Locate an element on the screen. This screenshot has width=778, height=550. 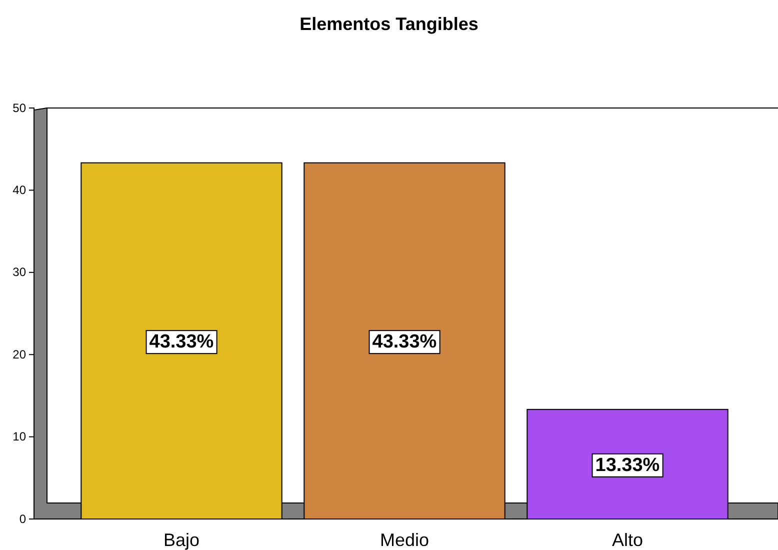
y-tick-label: 10 is located at coordinates (19, 437).